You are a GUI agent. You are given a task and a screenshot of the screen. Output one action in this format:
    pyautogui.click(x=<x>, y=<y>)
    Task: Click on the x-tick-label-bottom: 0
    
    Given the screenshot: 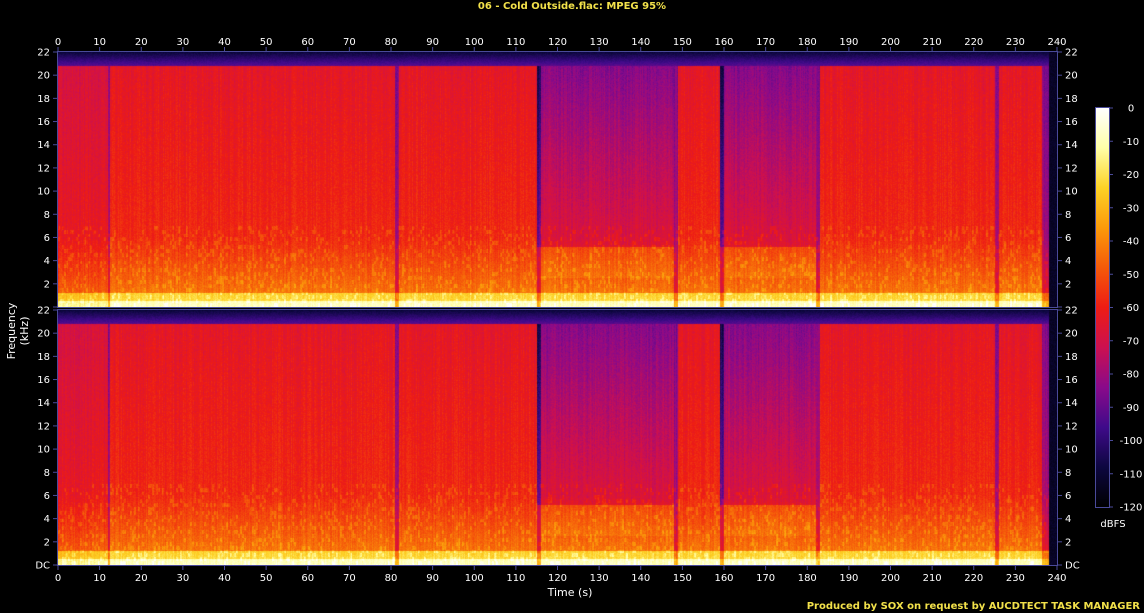 What is the action you would take?
    pyautogui.click(x=58, y=578)
    